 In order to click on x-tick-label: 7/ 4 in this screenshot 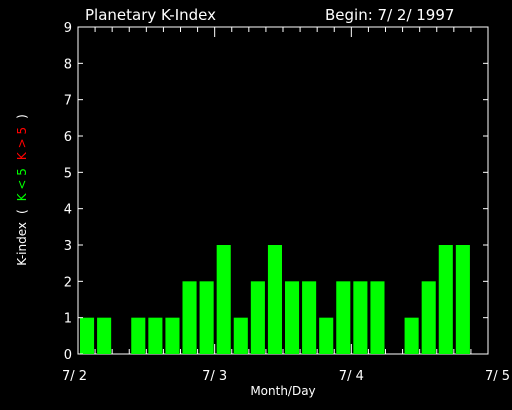, I will do `click(351, 376)`.